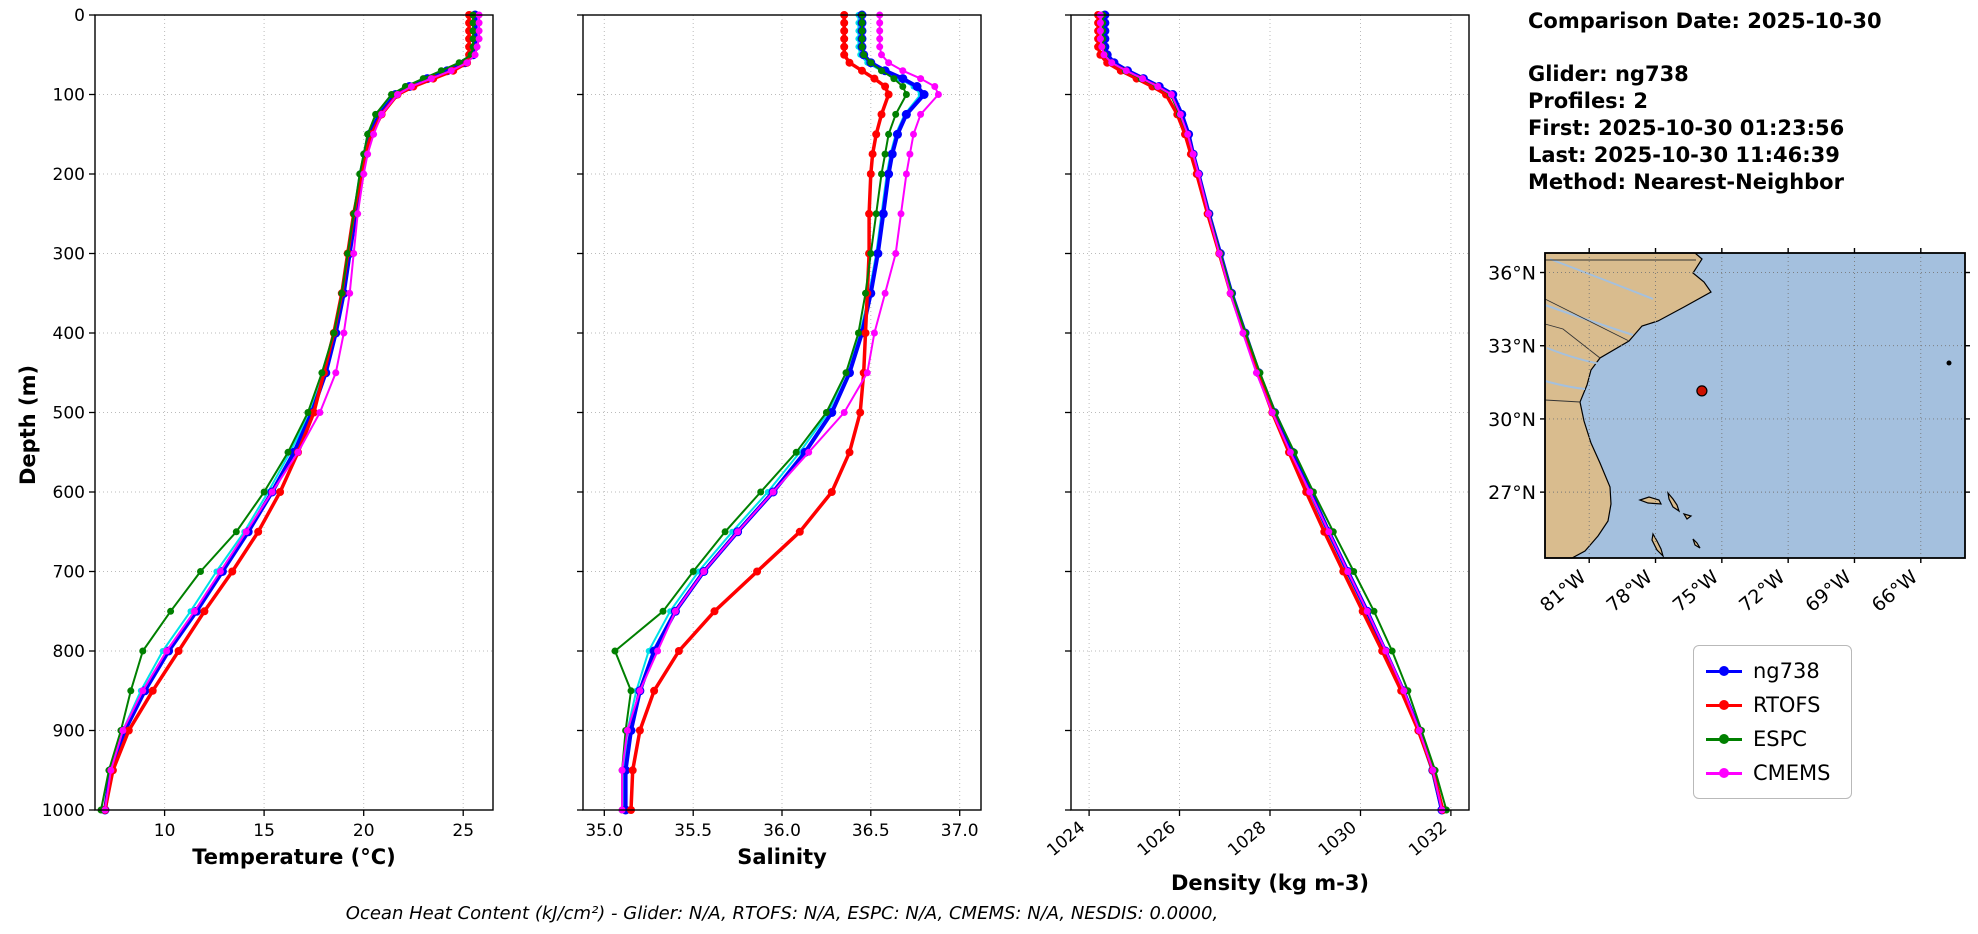  What do you see at coordinates (782, 857) in the screenshot?
I see `salinity-axis-label: Salinity` at bounding box center [782, 857].